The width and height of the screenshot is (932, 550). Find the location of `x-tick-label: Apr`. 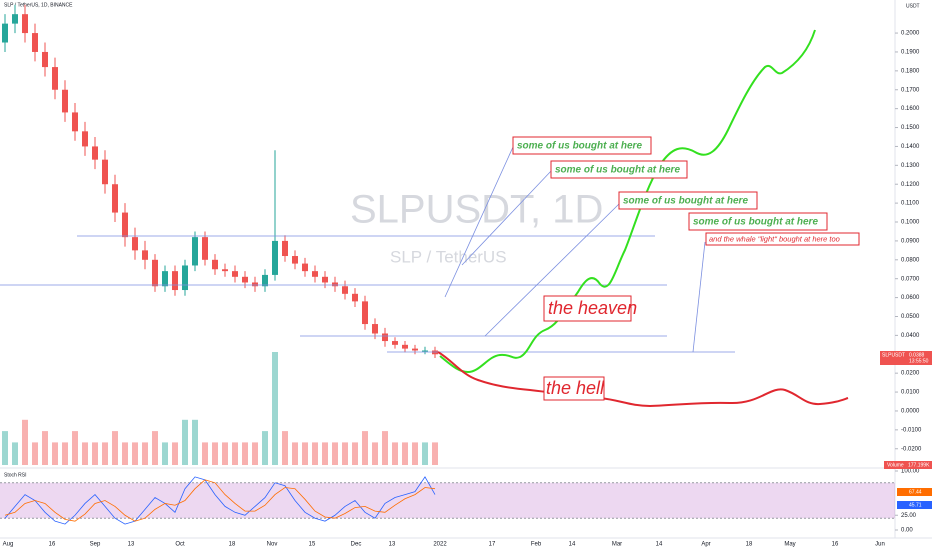

x-tick-label: Apr is located at coordinates (705, 545).